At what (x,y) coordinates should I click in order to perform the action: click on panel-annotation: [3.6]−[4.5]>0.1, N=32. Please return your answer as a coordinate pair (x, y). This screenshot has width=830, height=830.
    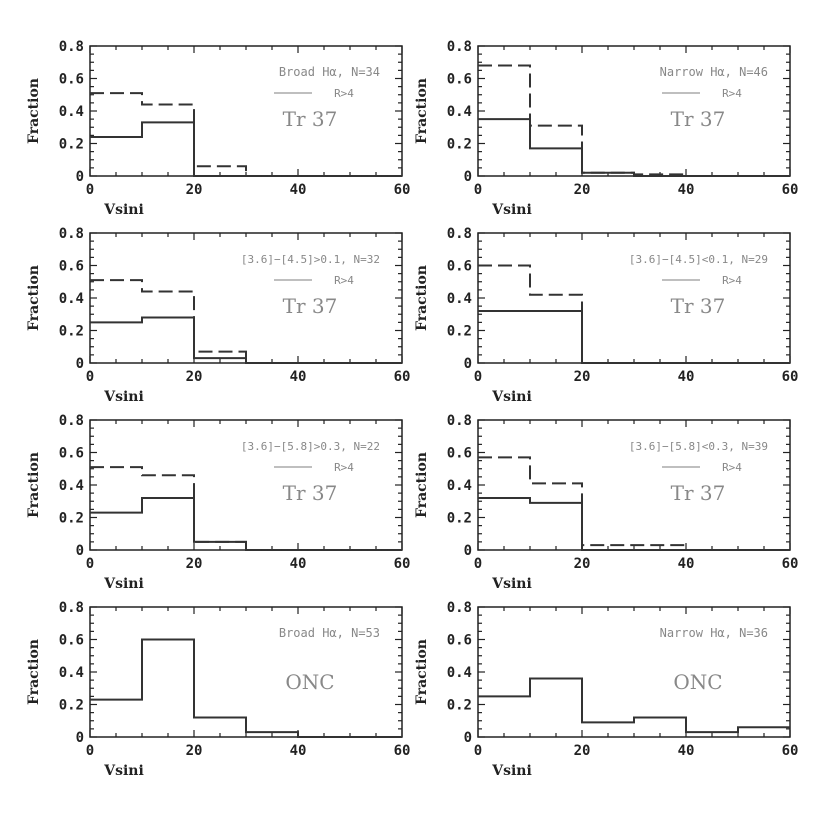
    Looking at the image, I should click on (310, 259).